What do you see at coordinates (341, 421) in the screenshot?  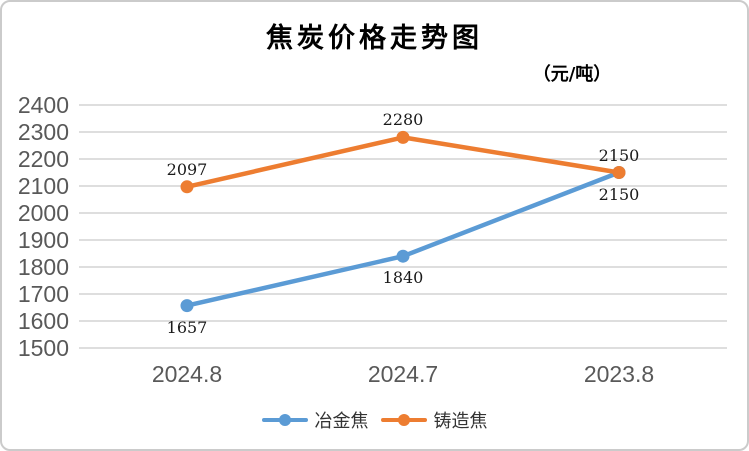 I see `legend-label: 冶金焦` at bounding box center [341, 421].